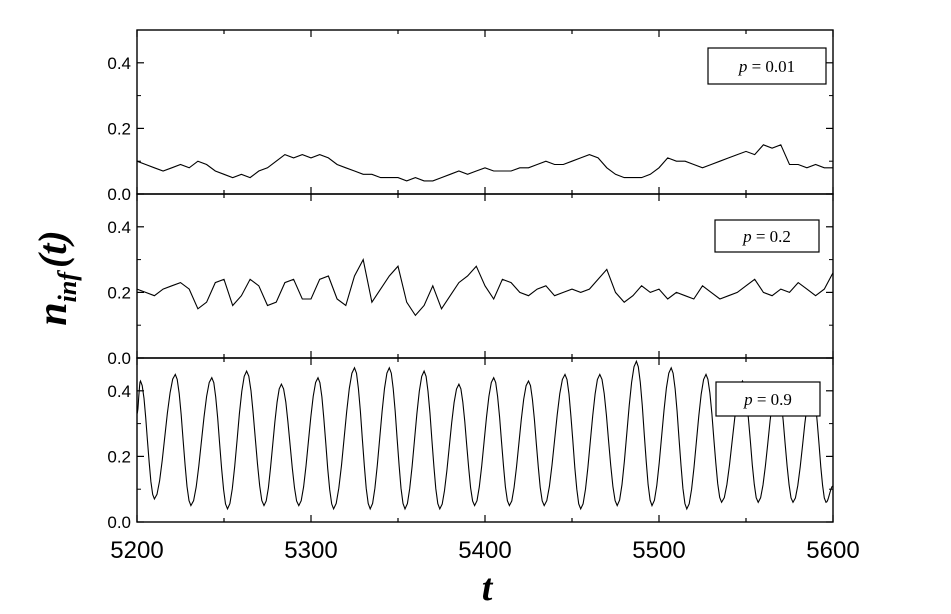 The height and width of the screenshot is (614, 951). What do you see at coordinates (771, 66) in the screenshot?
I see `legend-value: = 0.01` at bounding box center [771, 66].